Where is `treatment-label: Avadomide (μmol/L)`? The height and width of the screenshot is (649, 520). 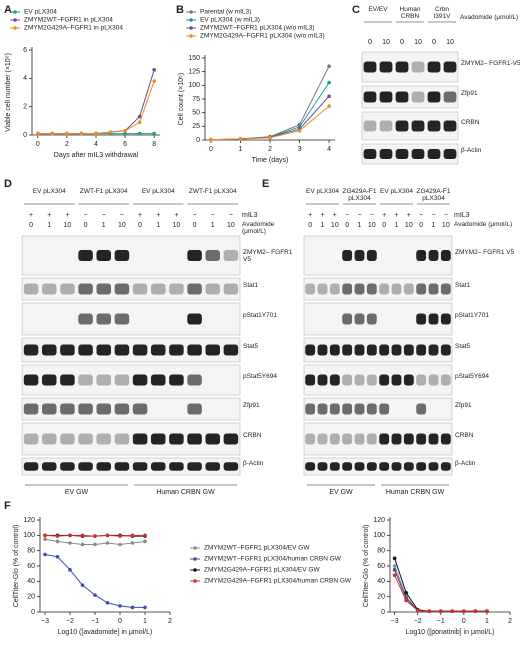 treatment-label: Avadomide (μmol/L) is located at coordinates (258, 228).